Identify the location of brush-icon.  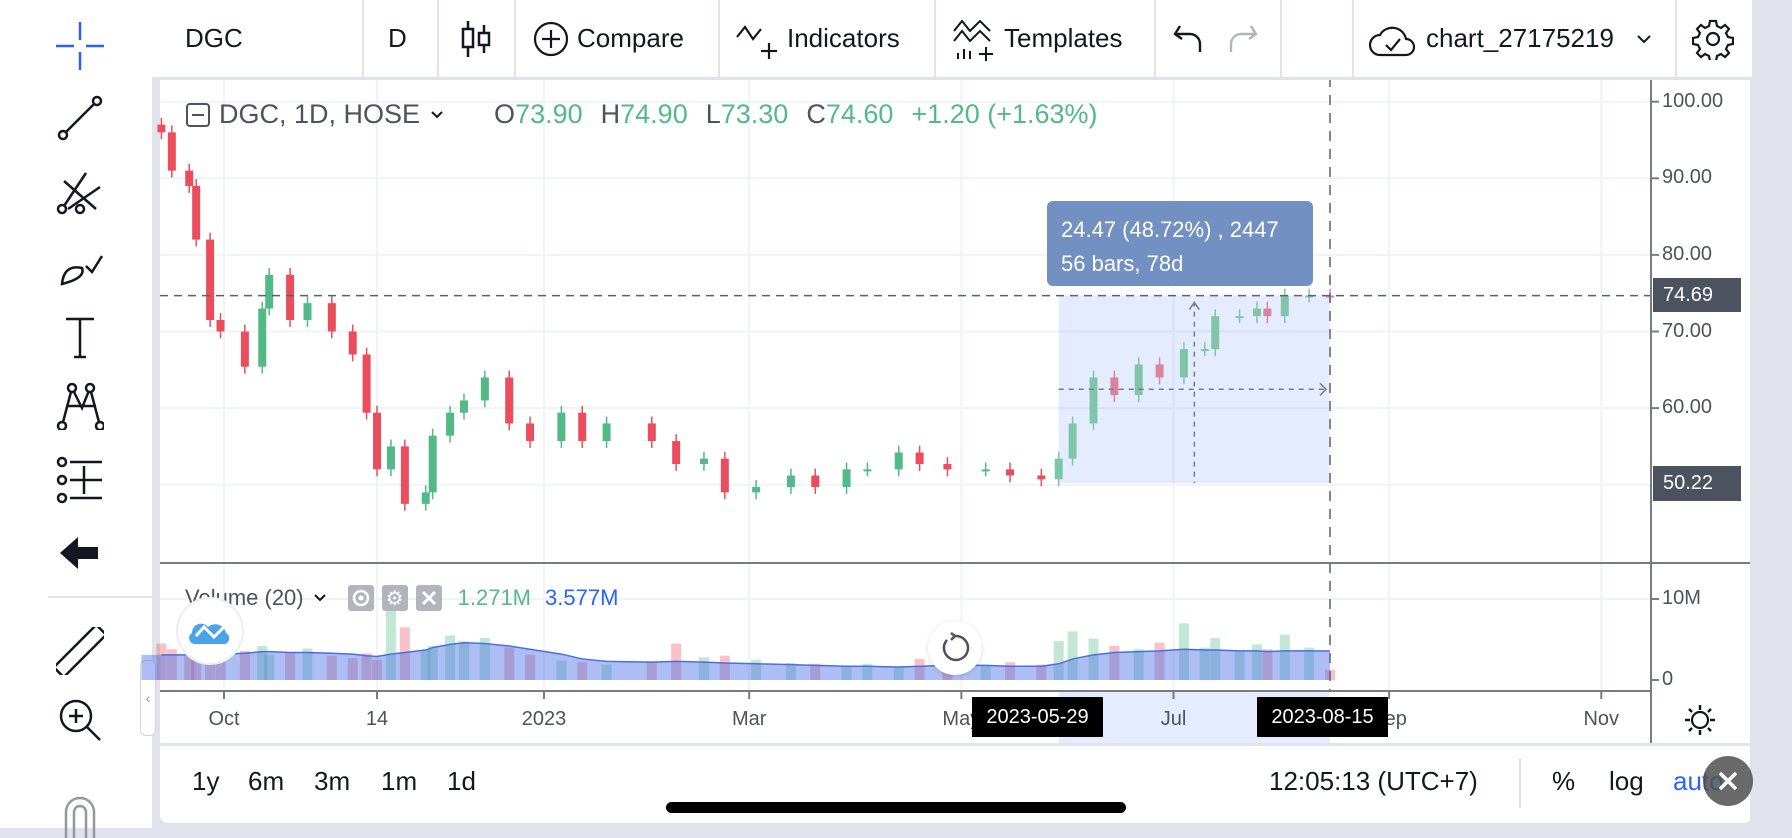
(80, 266).